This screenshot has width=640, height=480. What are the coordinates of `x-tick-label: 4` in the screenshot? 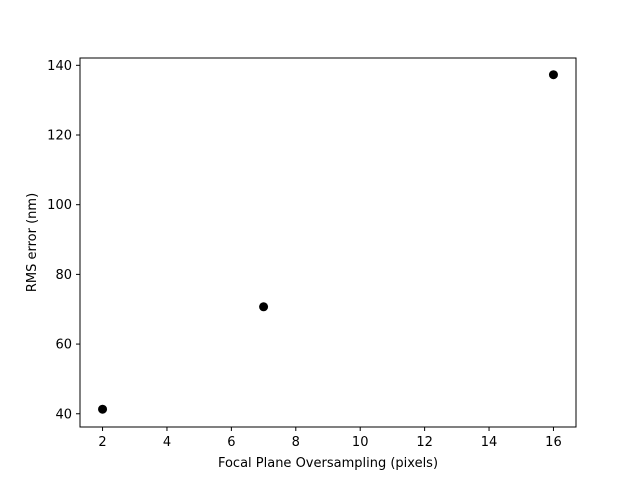 It's located at (167, 442).